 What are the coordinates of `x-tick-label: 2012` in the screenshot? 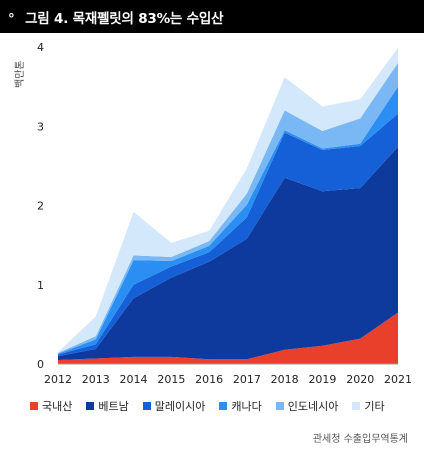 It's located at (58, 379).